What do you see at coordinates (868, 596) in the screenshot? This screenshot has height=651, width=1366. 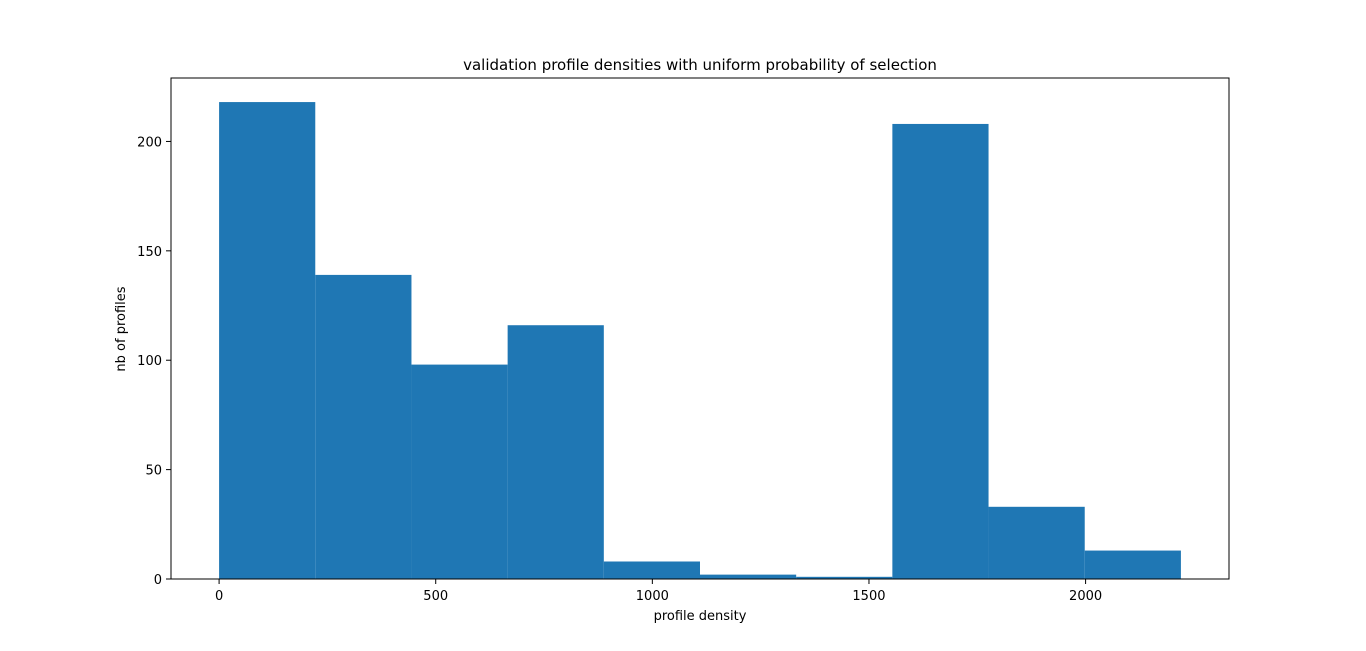 I see `x-tick-label-3: 1500` at bounding box center [868, 596].